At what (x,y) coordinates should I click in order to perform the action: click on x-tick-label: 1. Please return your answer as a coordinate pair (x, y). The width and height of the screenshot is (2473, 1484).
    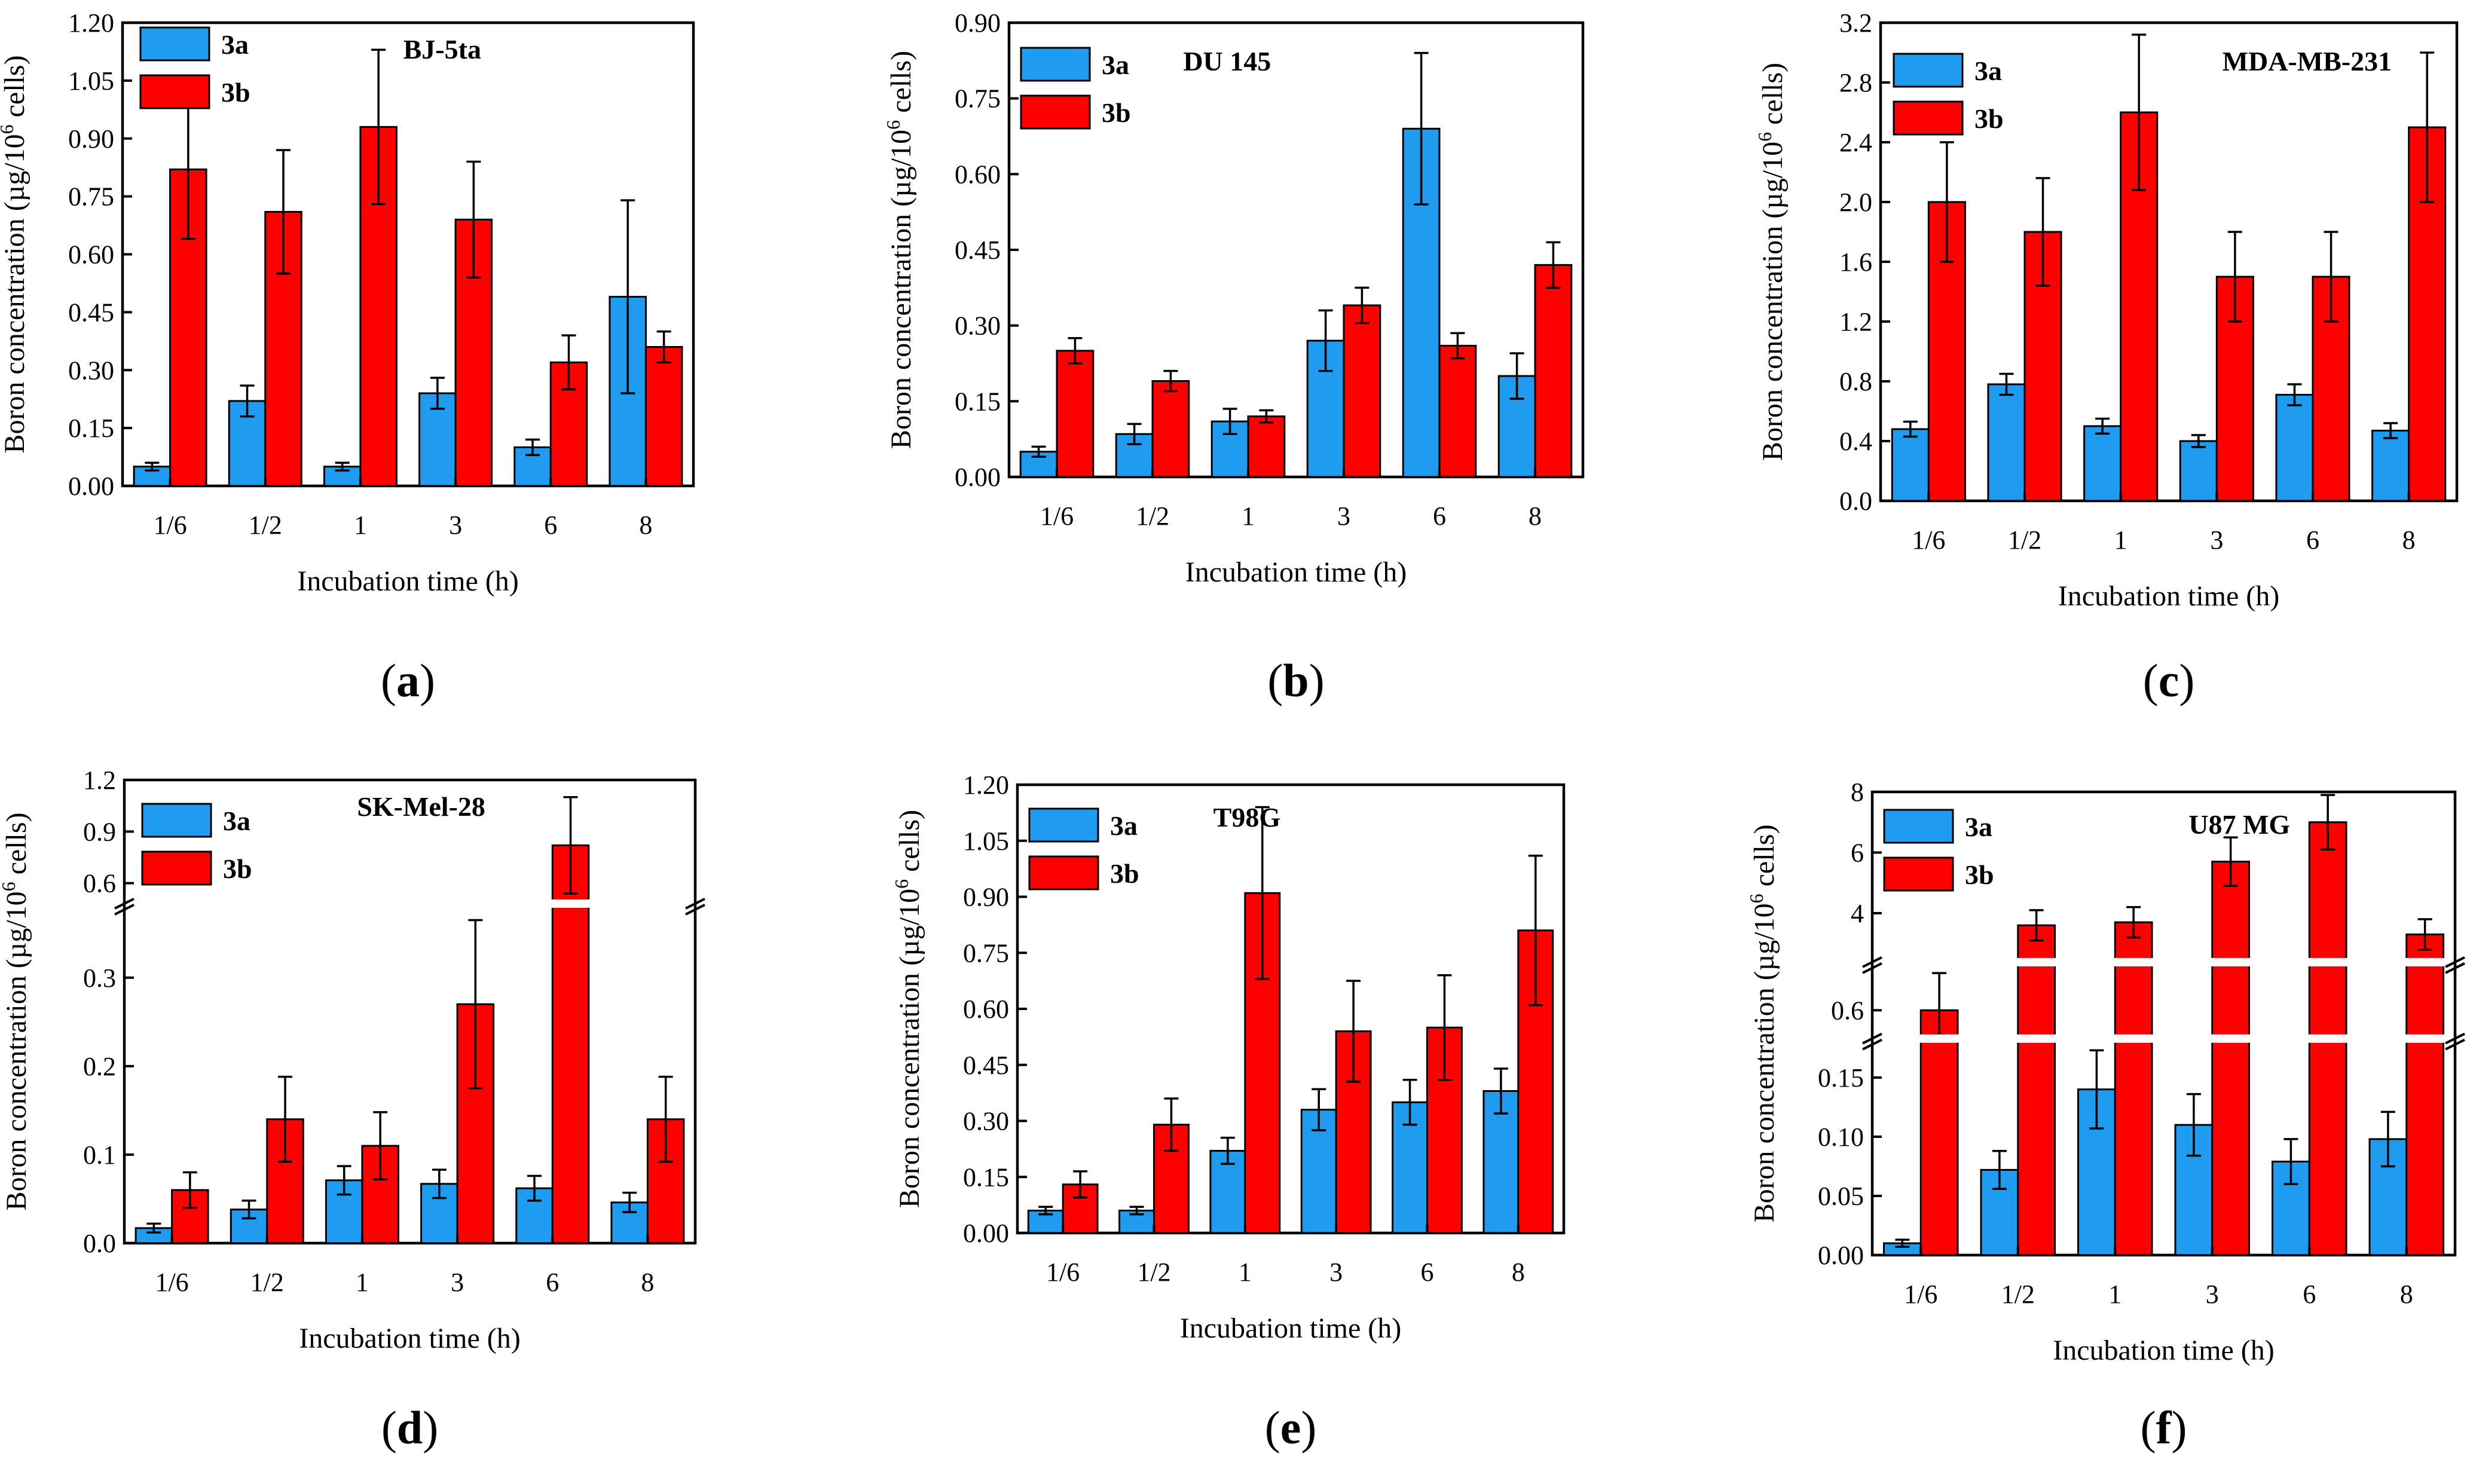
    Looking at the image, I should click on (1248, 516).